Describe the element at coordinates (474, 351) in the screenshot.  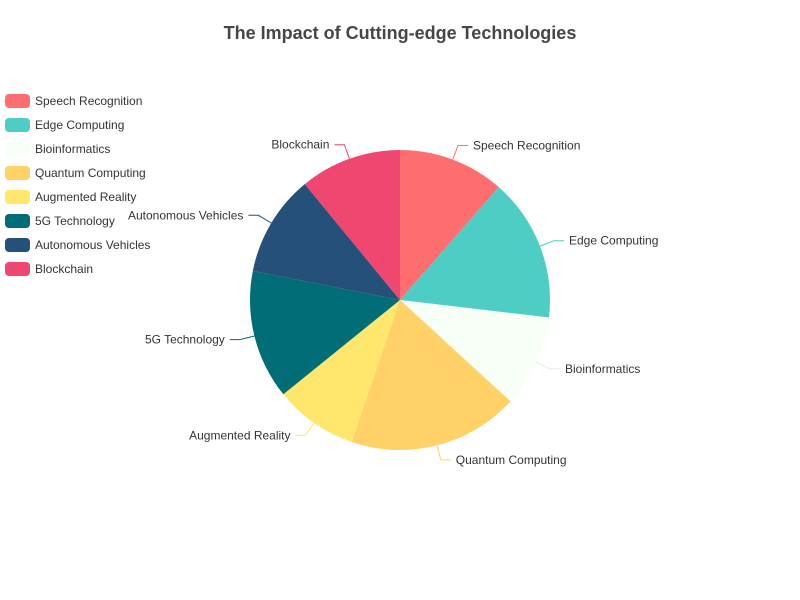
I see `pie-slice-bioinformatics` at that location.